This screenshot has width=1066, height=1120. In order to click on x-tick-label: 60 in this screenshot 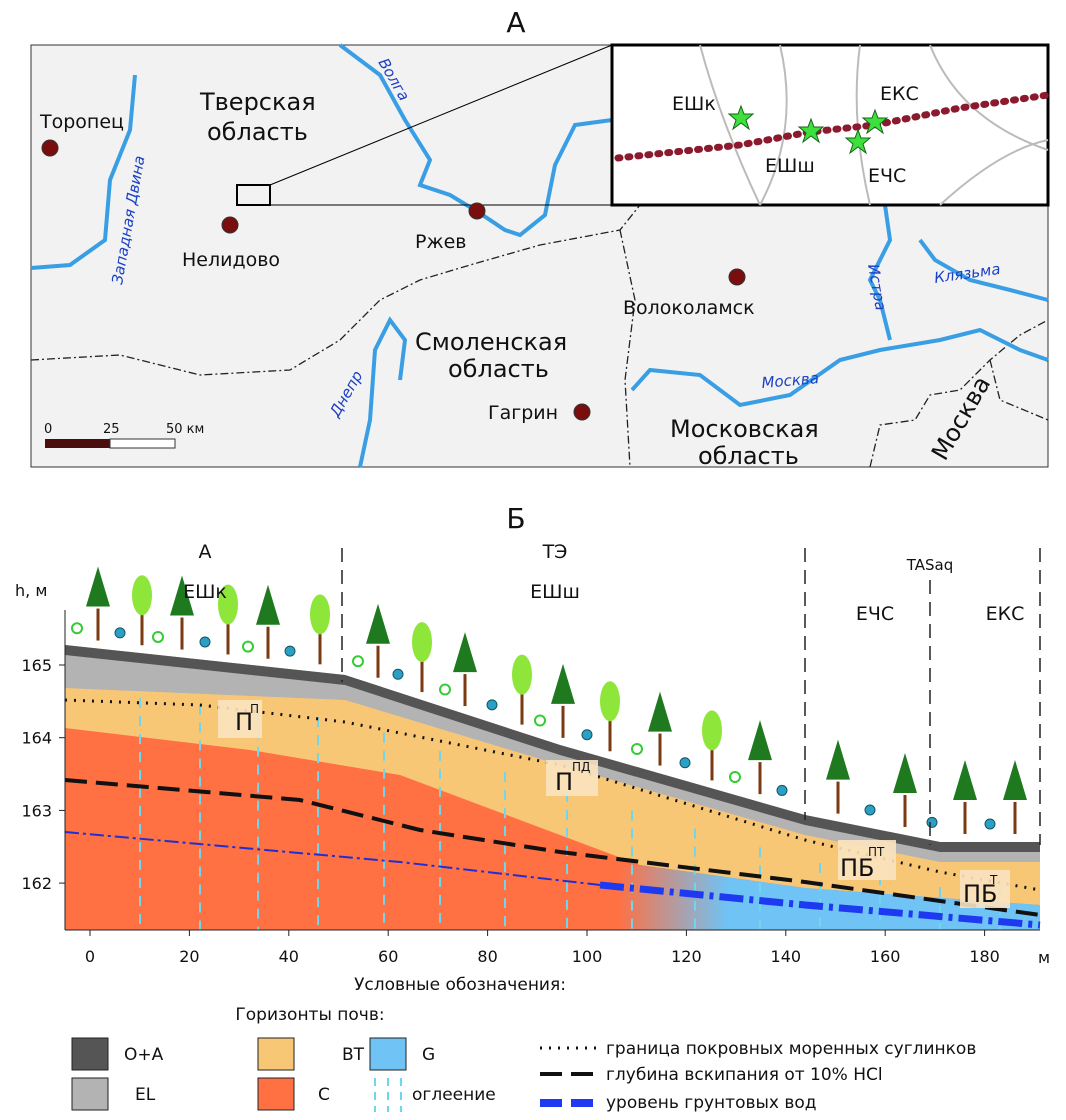, I will do `click(388, 956)`.